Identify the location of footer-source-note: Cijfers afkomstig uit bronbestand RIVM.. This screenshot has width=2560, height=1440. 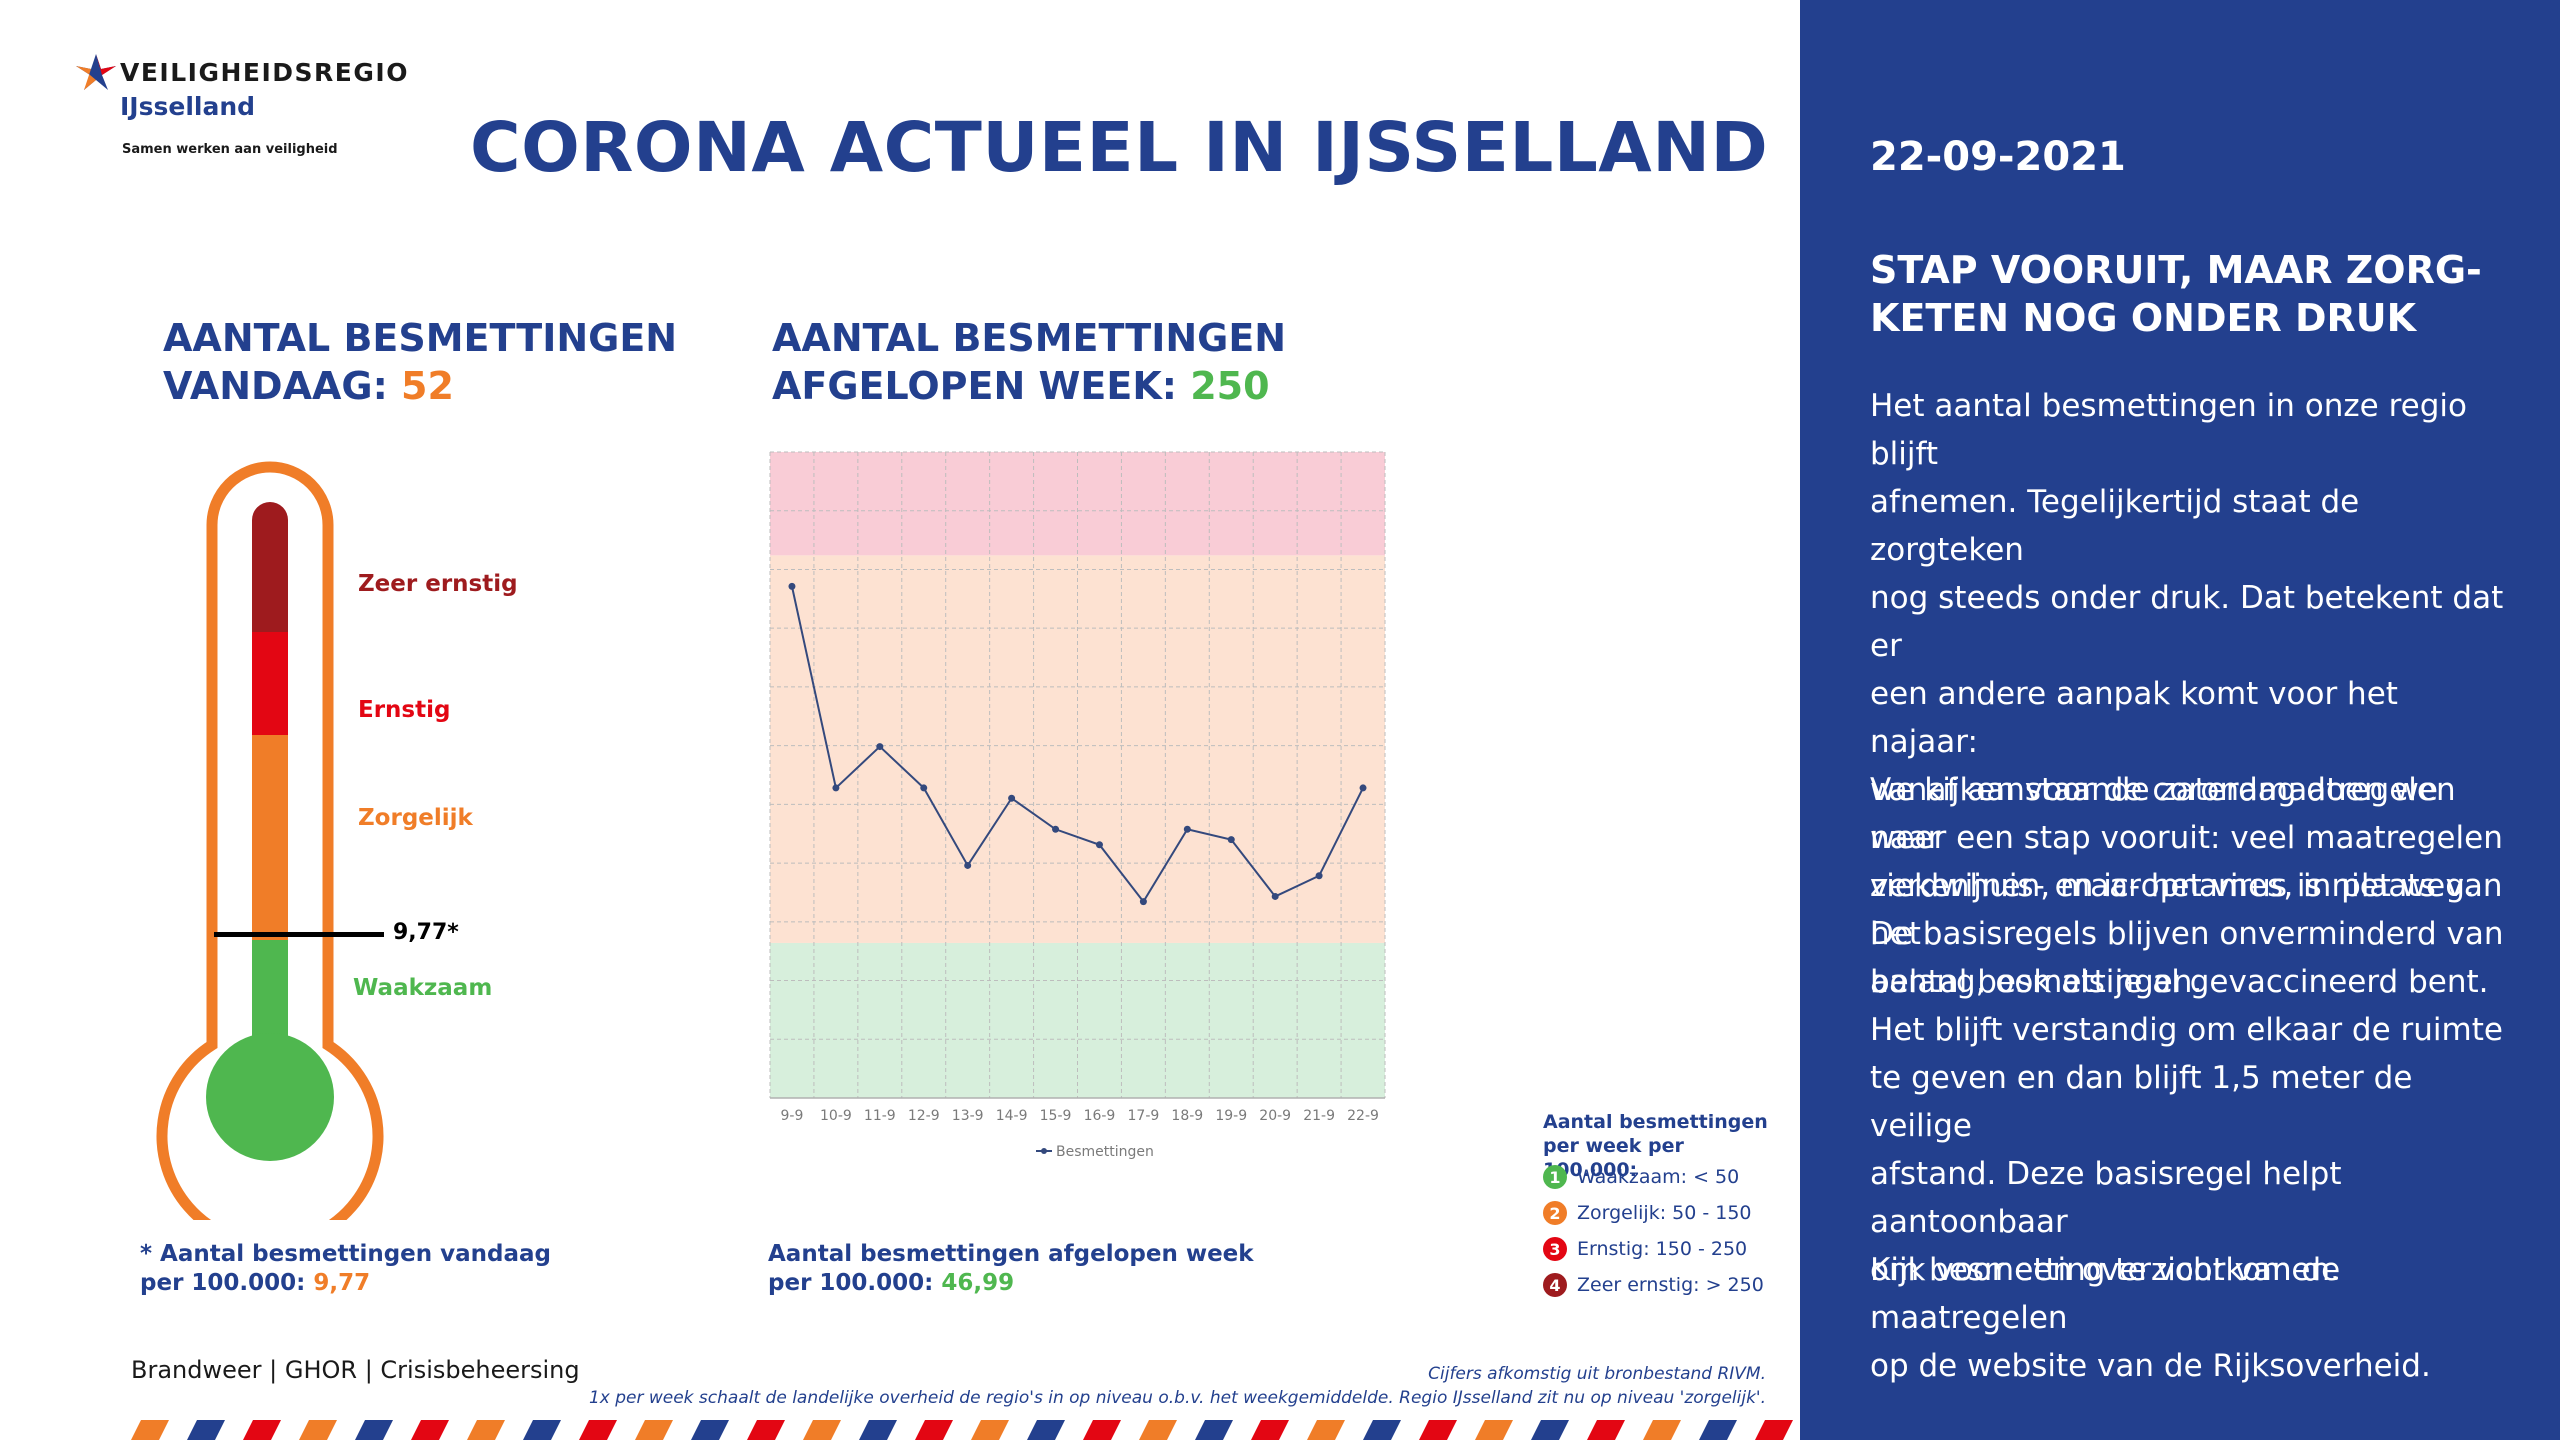
(1597, 1374).